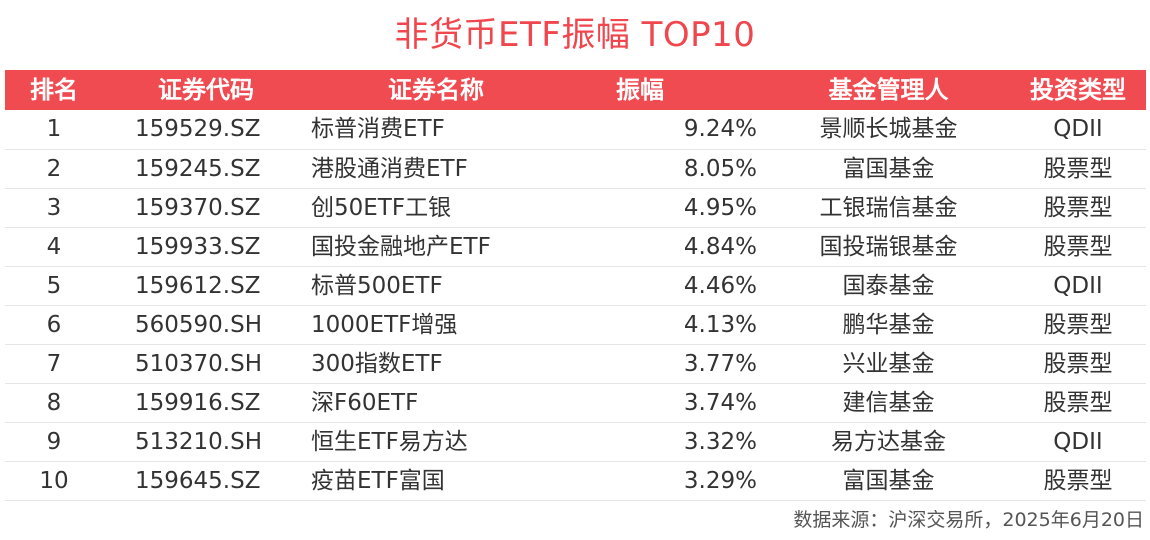 The width and height of the screenshot is (1150, 540). Describe the element at coordinates (968, 520) in the screenshot. I see `data-source-note: 数据来源：沪深交易所，2025年6月20日` at that location.